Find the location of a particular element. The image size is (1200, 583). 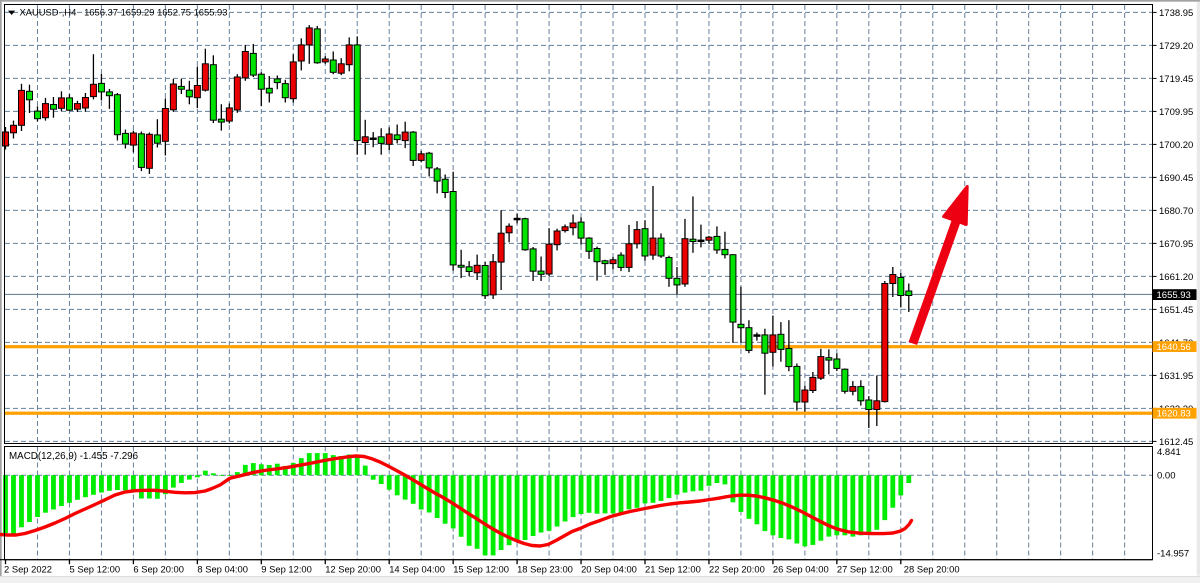

svg-text: 1729.20 is located at coordinates (1176, 46).